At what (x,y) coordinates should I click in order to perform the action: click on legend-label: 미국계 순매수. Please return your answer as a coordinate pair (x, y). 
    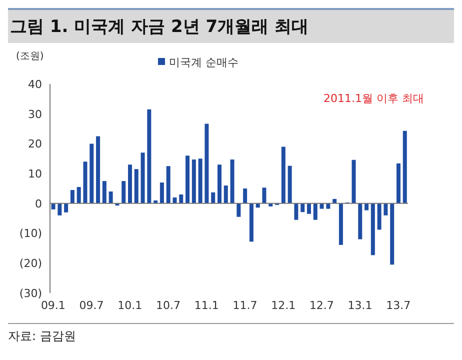
    Looking at the image, I should click on (203, 62).